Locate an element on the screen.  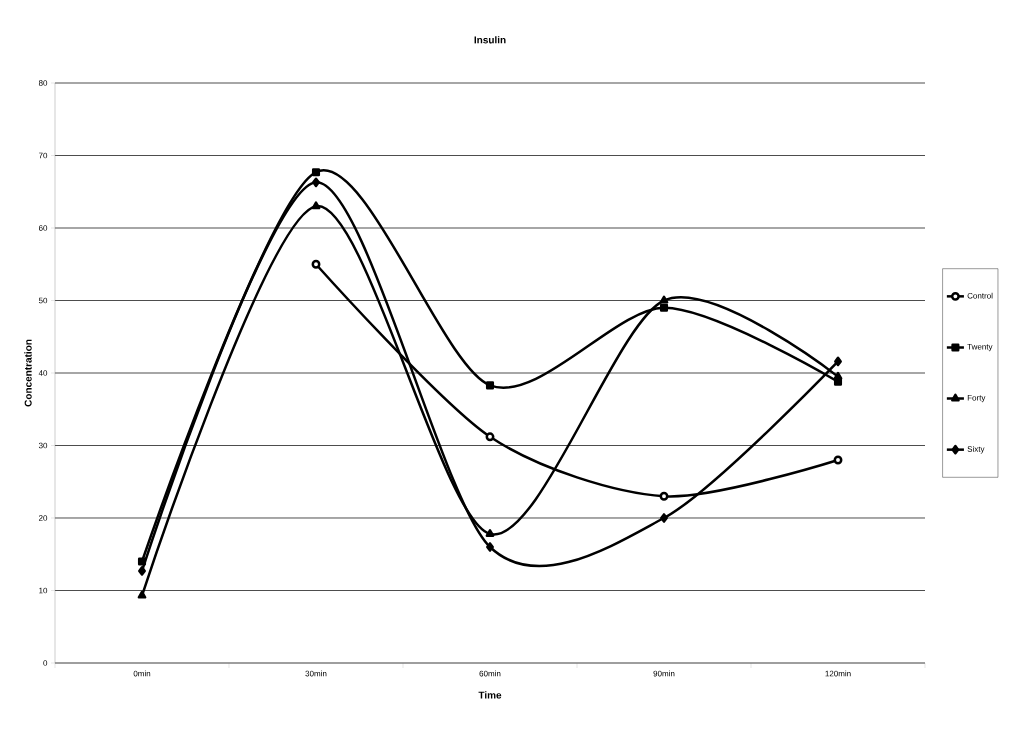
y-tick-label: 0 is located at coordinates (45, 663).